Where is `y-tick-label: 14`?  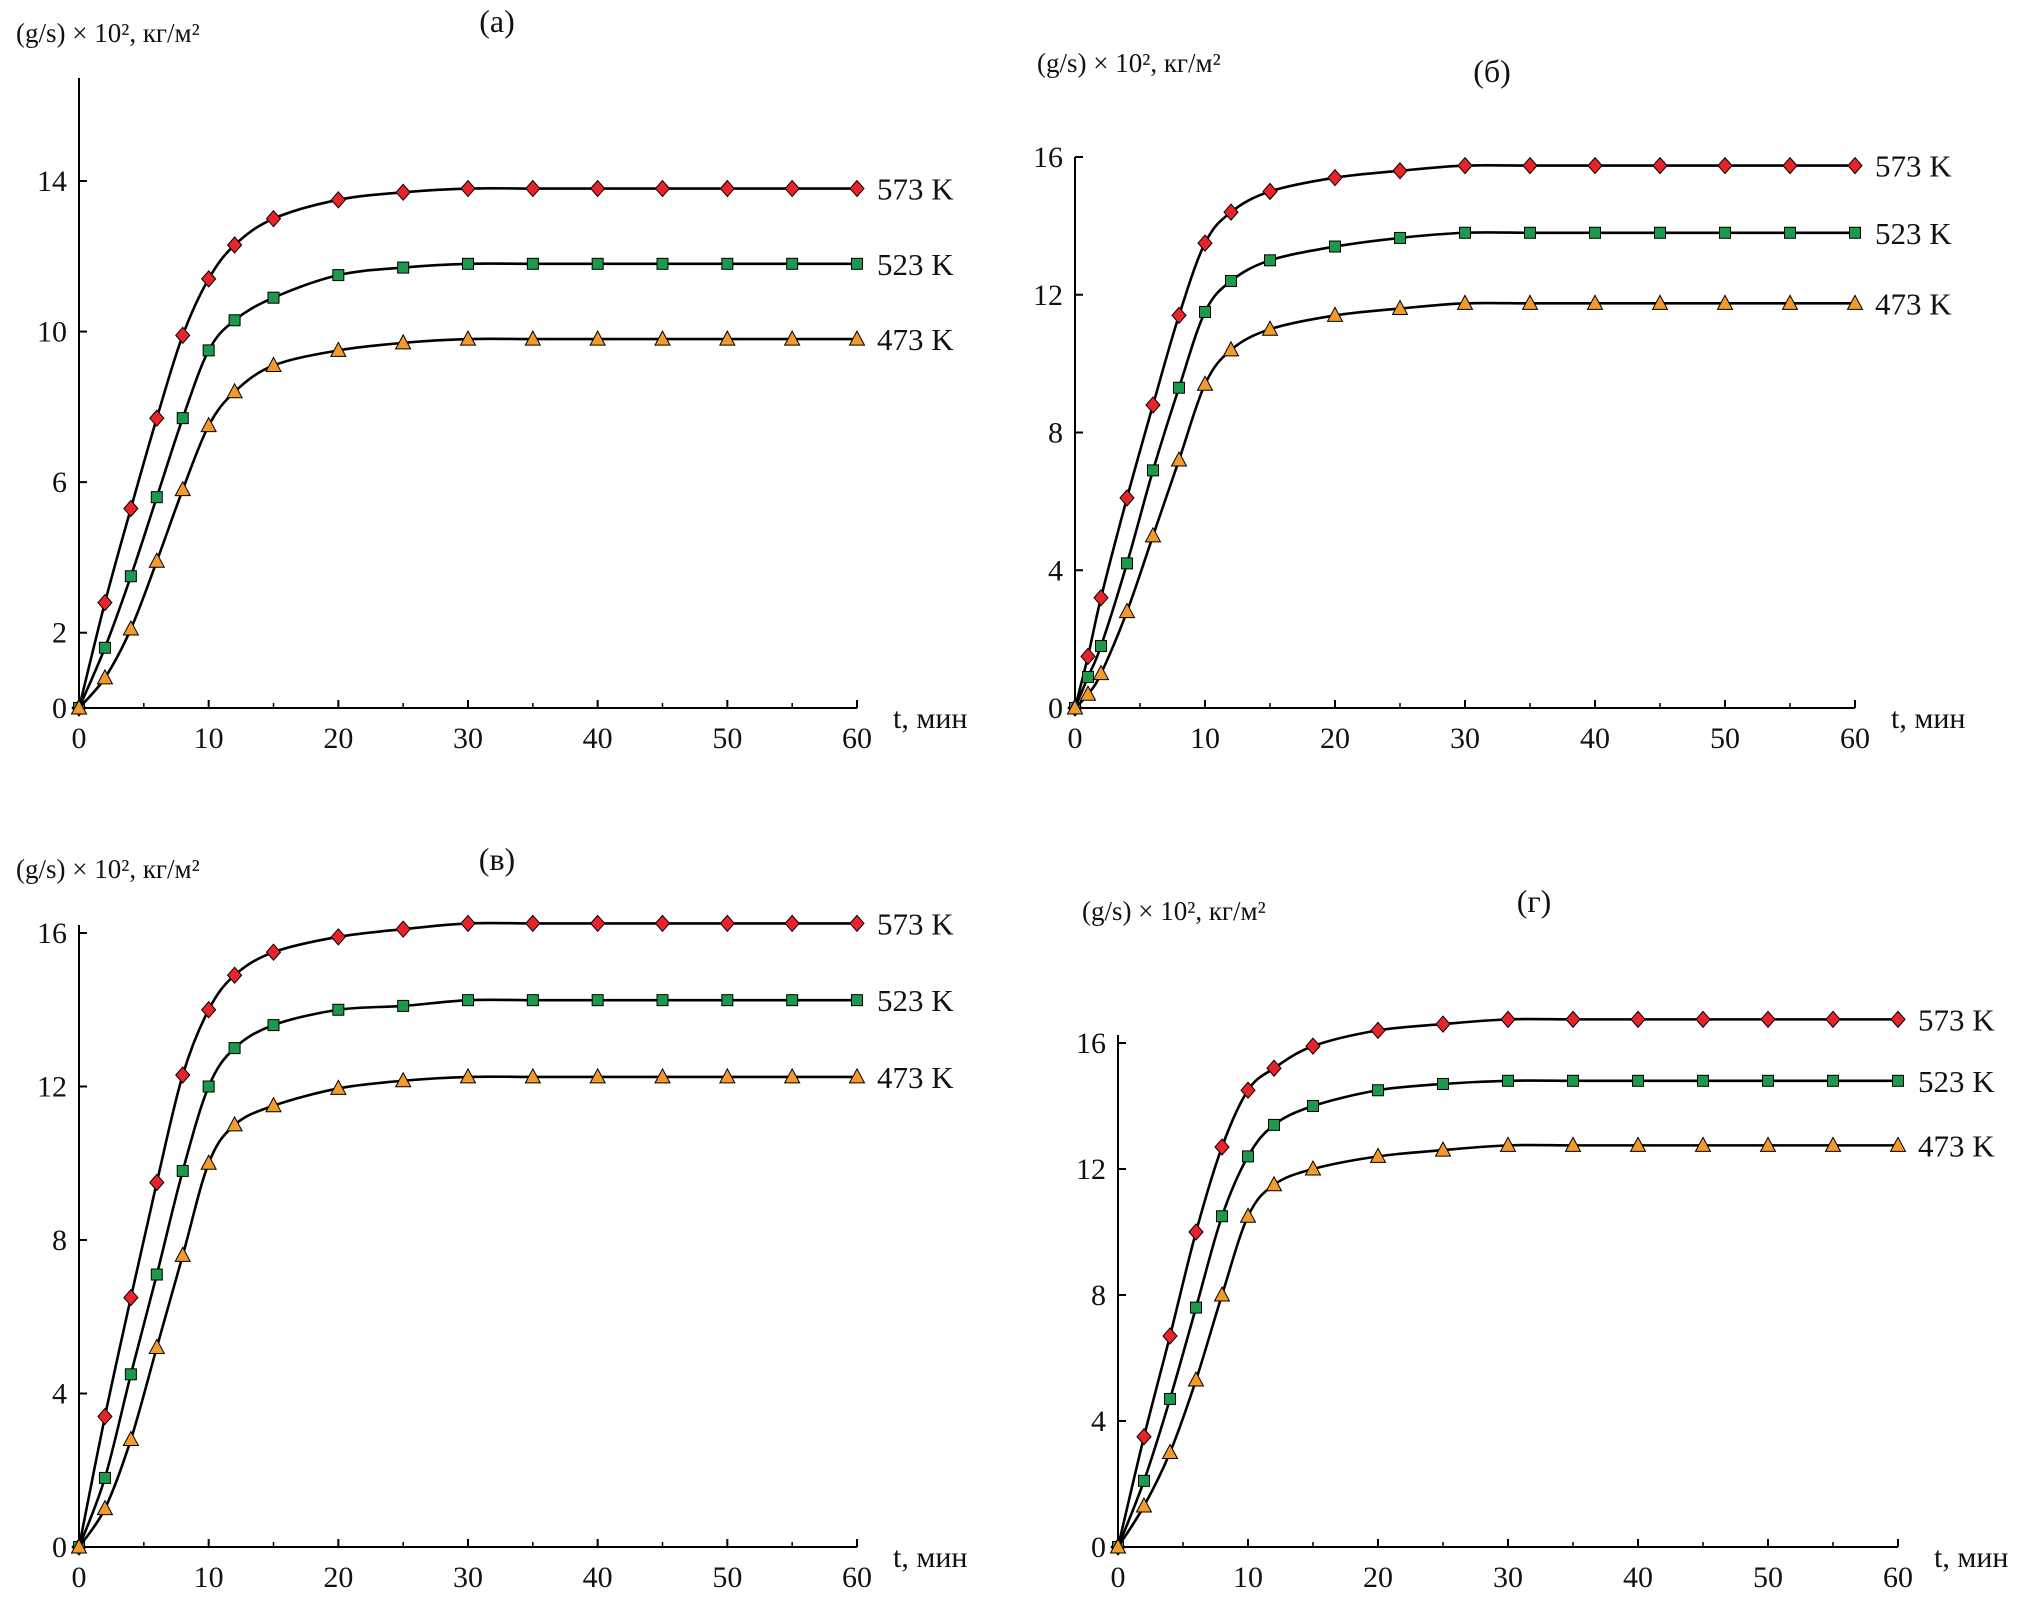
y-tick-label: 14 is located at coordinates (52, 181).